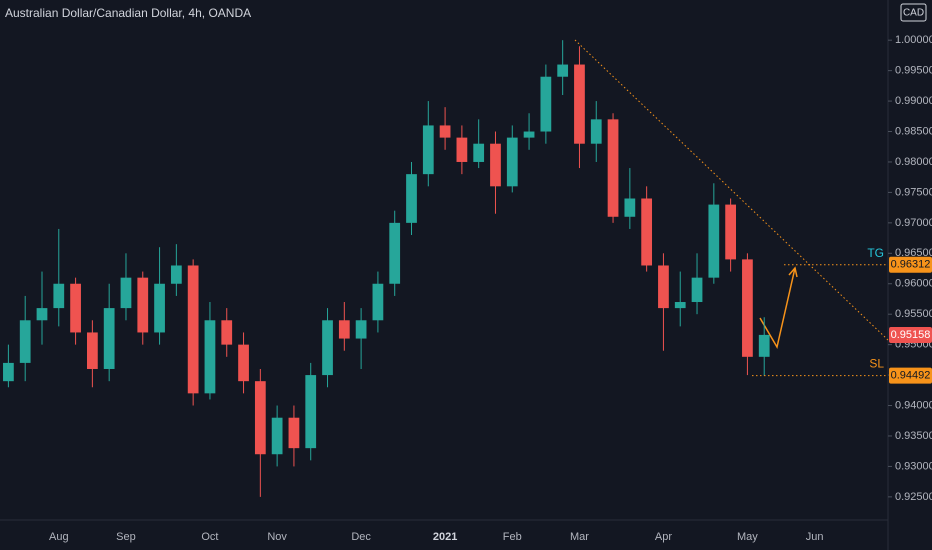 The height and width of the screenshot is (550, 932). Describe the element at coordinates (875, 253) in the screenshot. I see `level-name: TG` at that location.